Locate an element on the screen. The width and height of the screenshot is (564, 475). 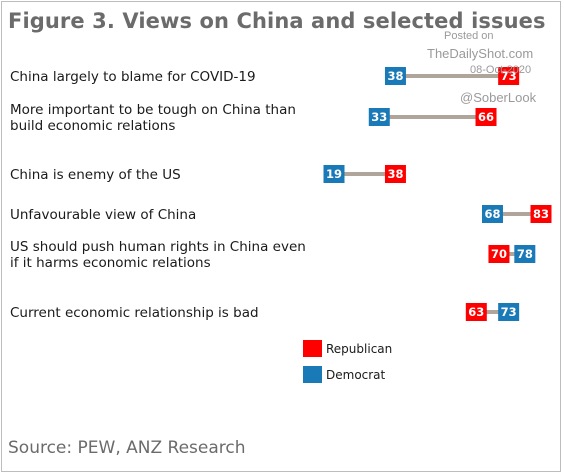
legend-label: Republican is located at coordinates (359, 349).